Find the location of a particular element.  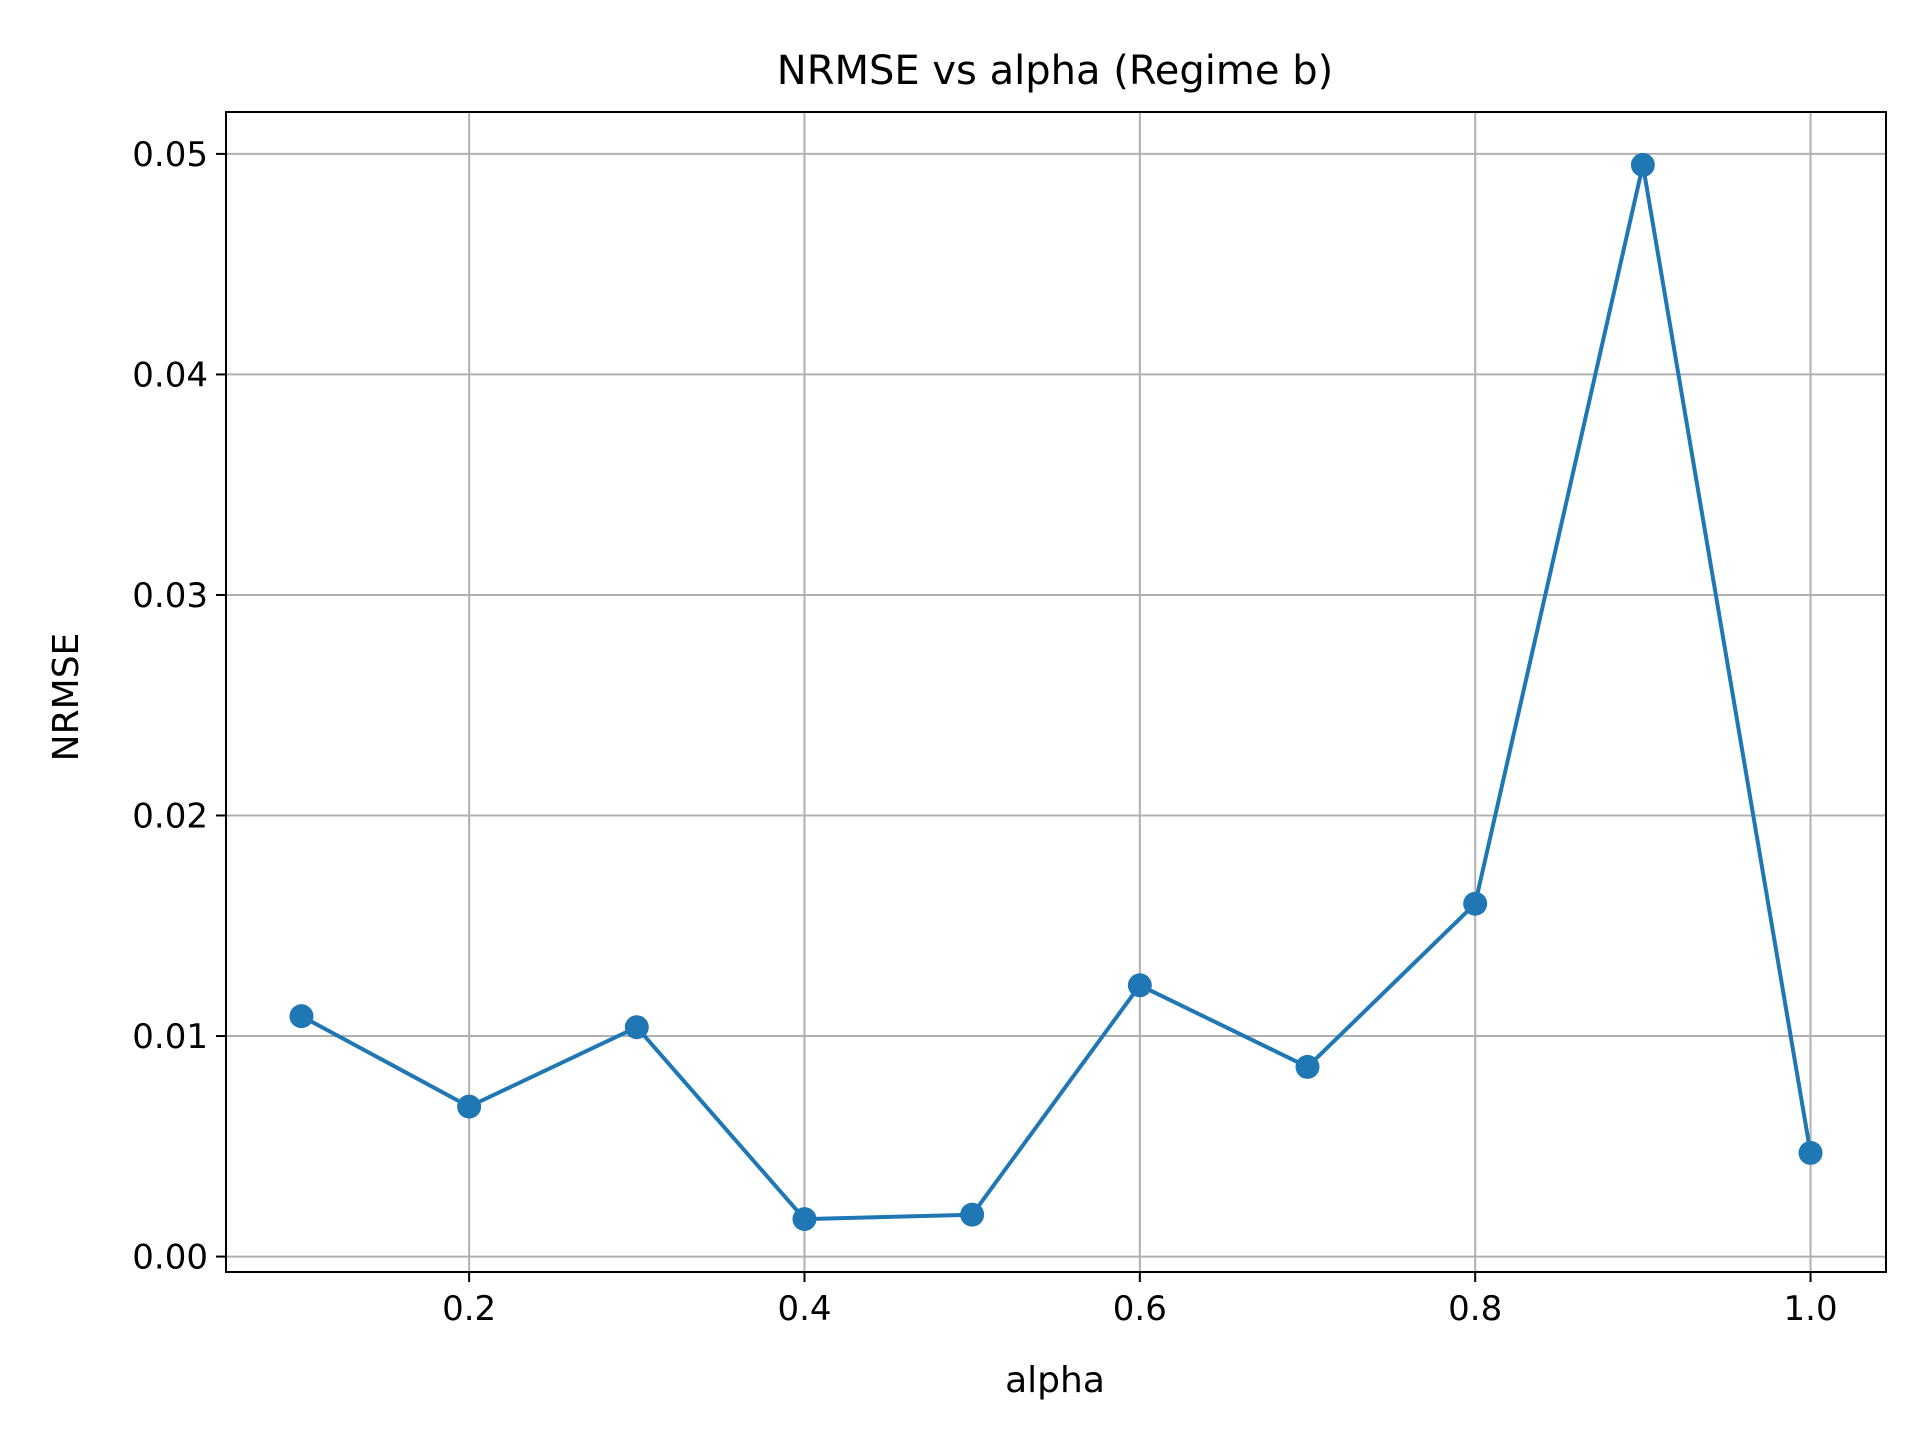

x-tick-label: 0.4 is located at coordinates (804, 1309).